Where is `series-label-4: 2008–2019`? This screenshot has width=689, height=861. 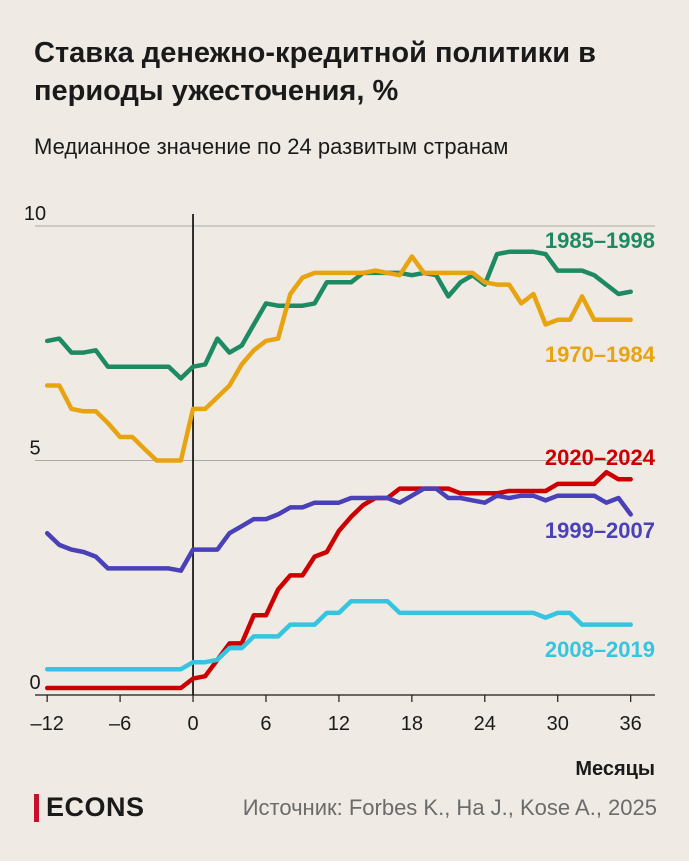
series-label-4: 2008–2019 is located at coordinates (600, 649).